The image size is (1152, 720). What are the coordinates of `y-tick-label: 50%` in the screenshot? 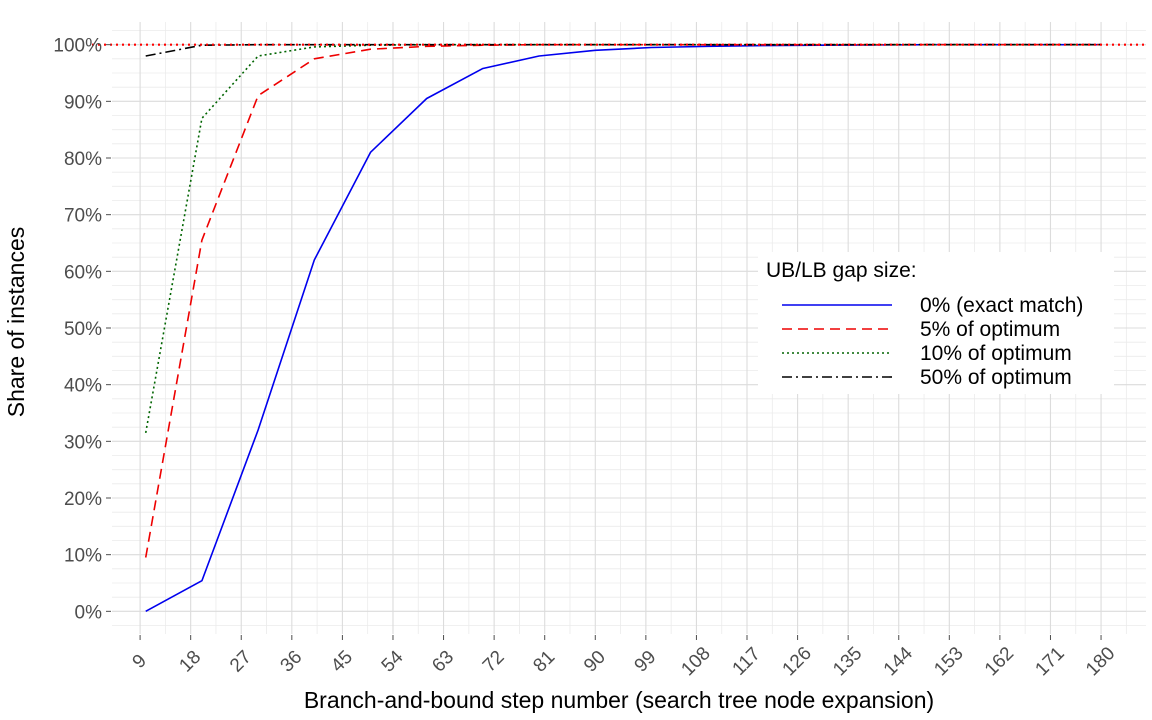 It's located at (83, 329).